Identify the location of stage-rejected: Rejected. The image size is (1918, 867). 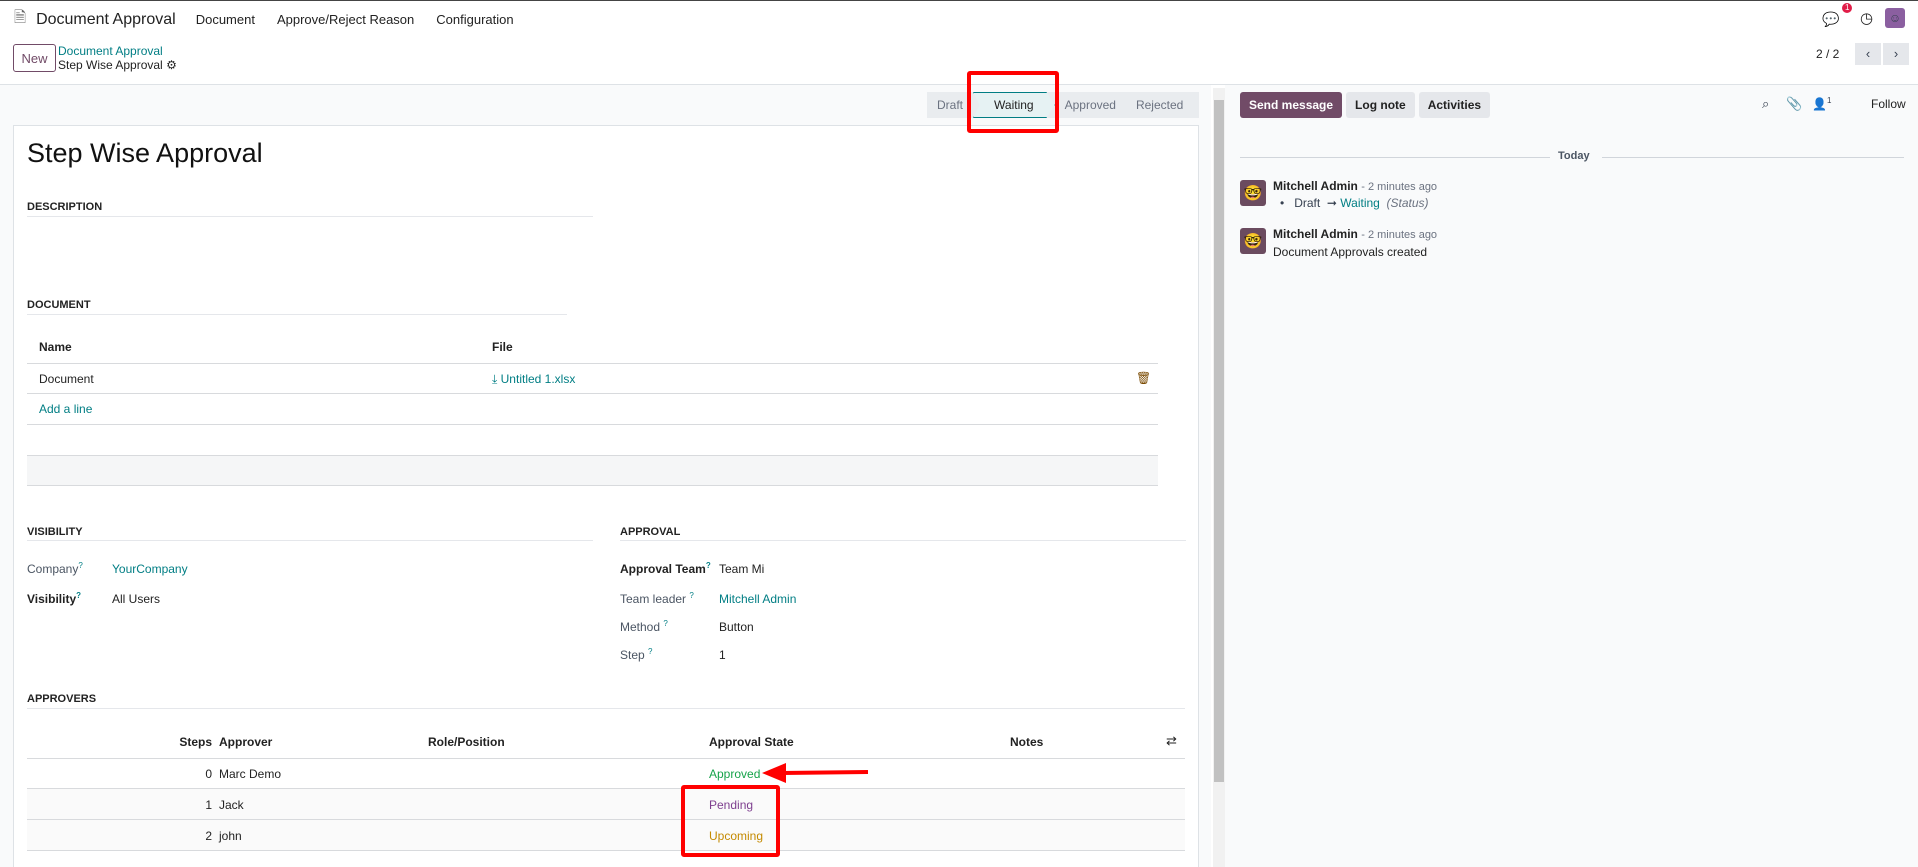
(1159, 105).